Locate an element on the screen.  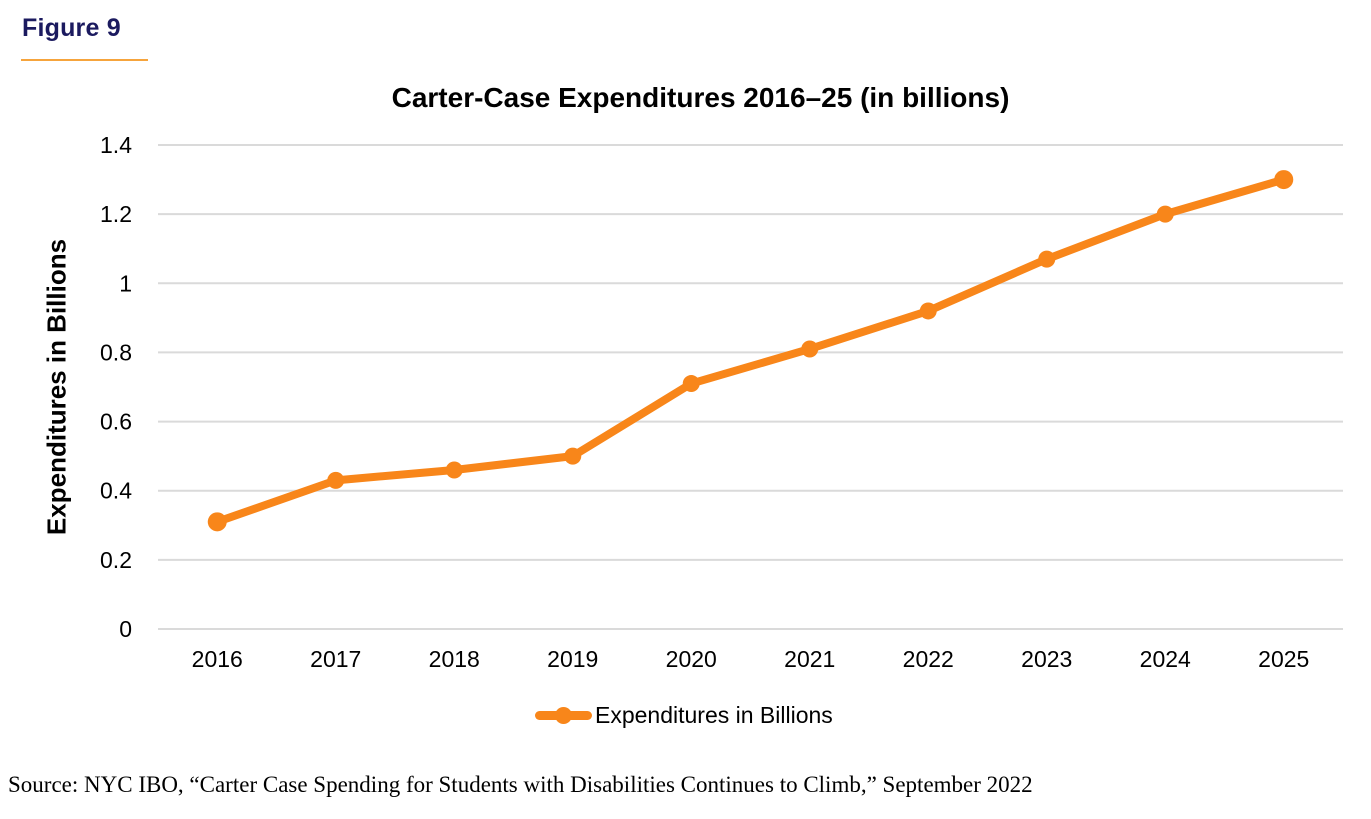
x-tick-label: 2023 is located at coordinates (1046, 659).